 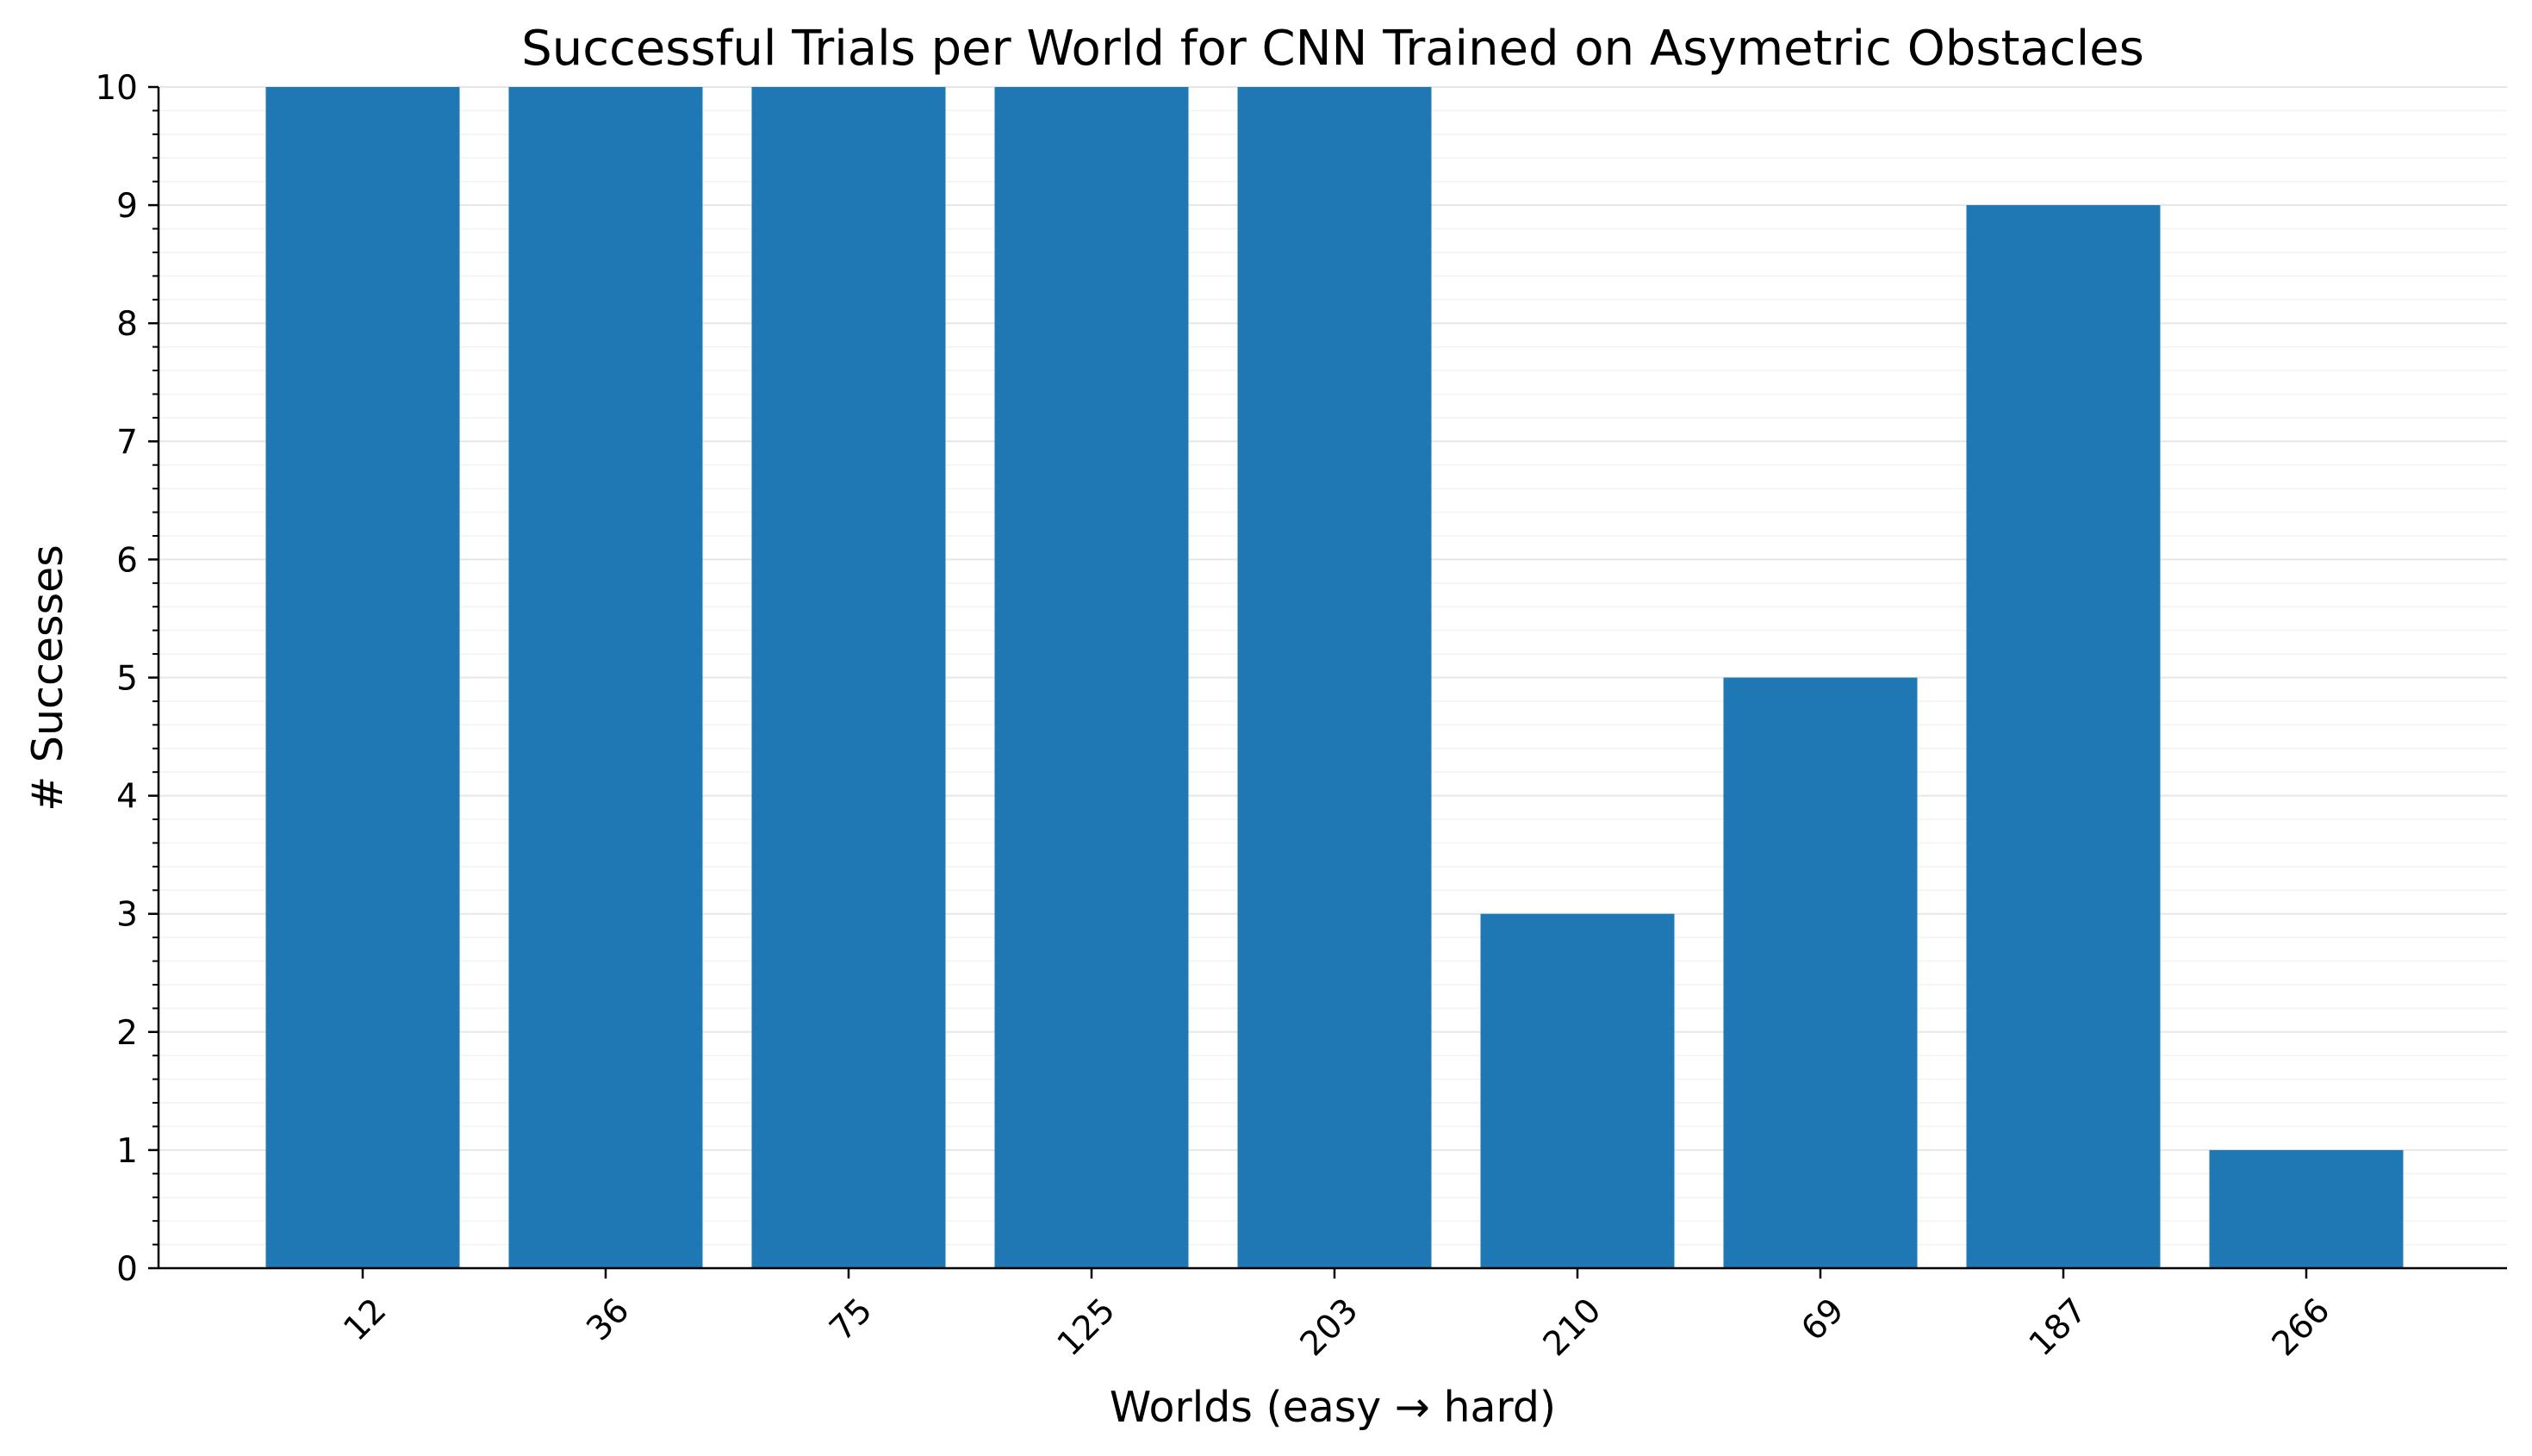 What do you see at coordinates (127, 207) in the screenshot?
I see `y-tick-label: 9` at bounding box center [127, 207].